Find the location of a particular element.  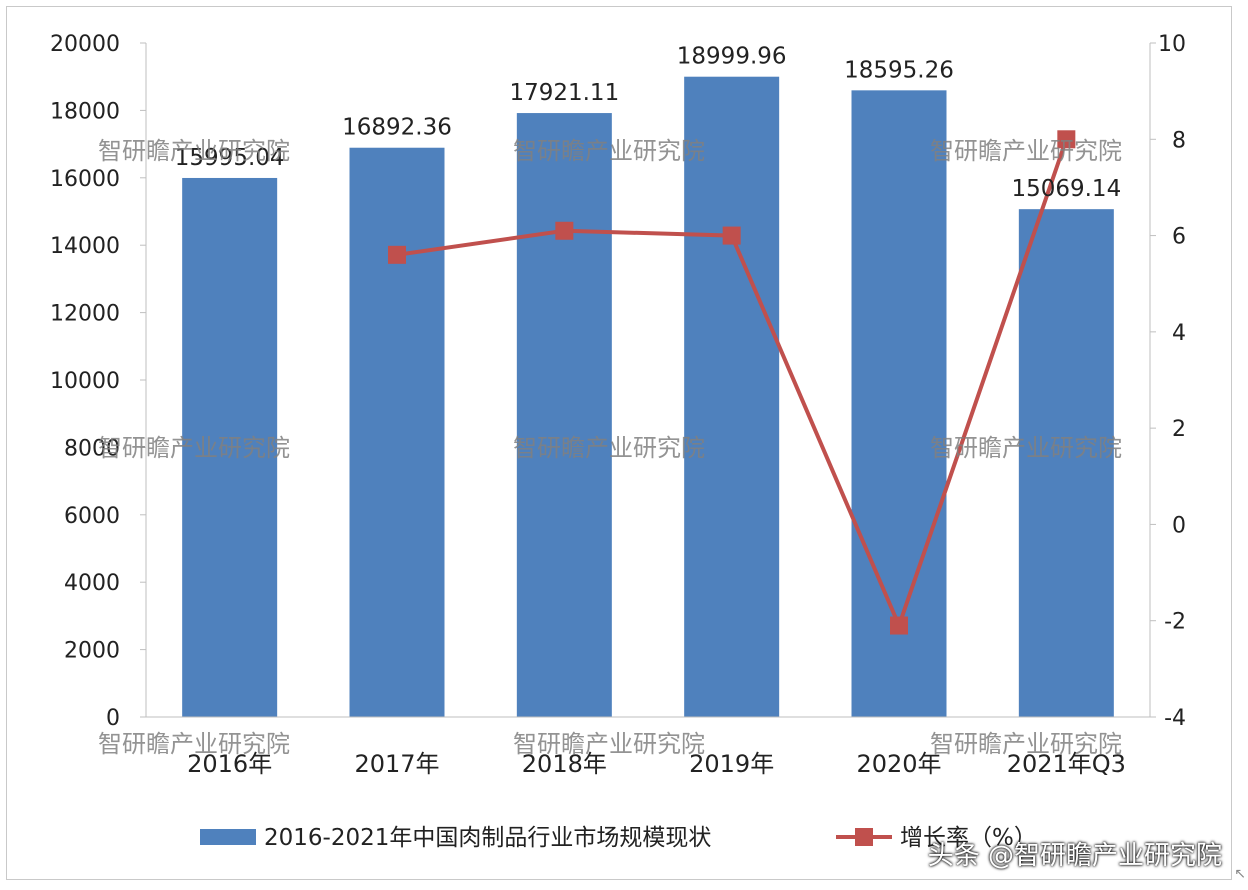

bar-value-label: 15995.04 is located at coordinates (230, 158).